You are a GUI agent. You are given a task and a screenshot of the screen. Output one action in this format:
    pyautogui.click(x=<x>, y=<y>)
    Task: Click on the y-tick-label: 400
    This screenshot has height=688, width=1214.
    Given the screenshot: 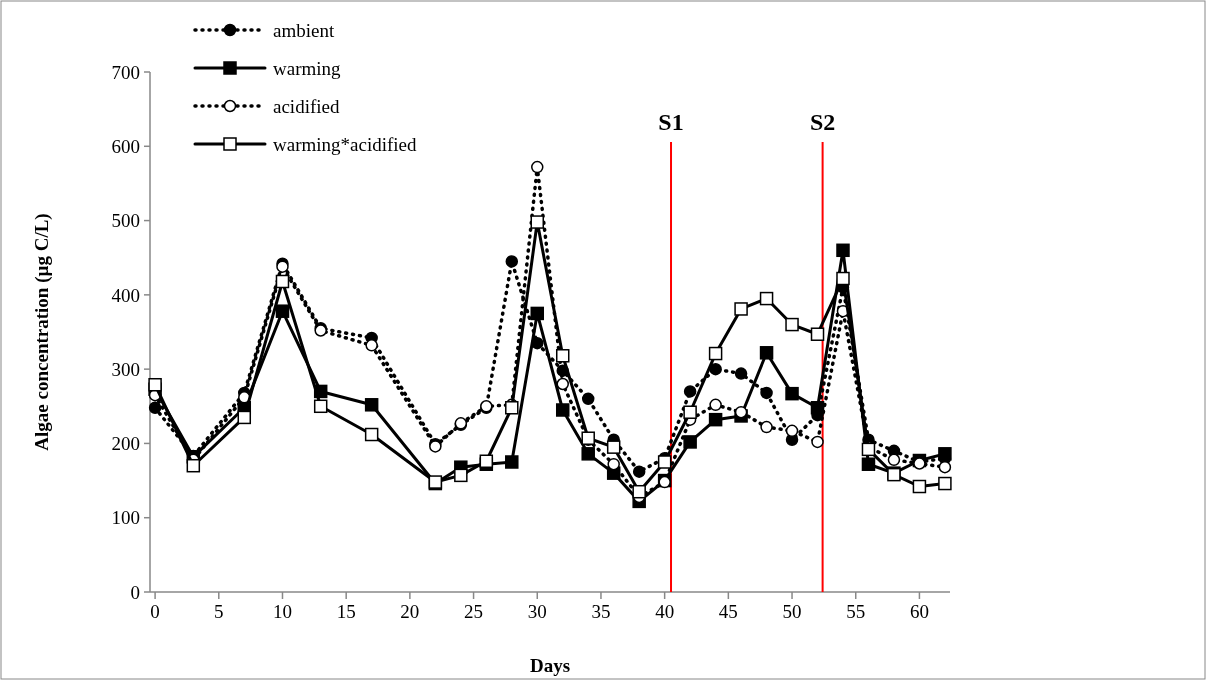 What is the action you would take?
    pyautogui.click(x=125, y=295)
    